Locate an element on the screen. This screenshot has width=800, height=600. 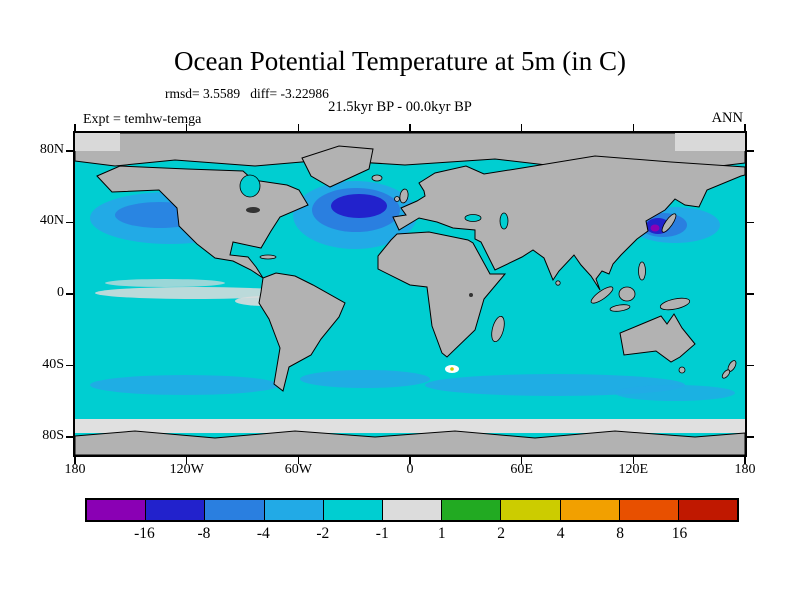
colorbar-segments is located at coordinates (412, 510).